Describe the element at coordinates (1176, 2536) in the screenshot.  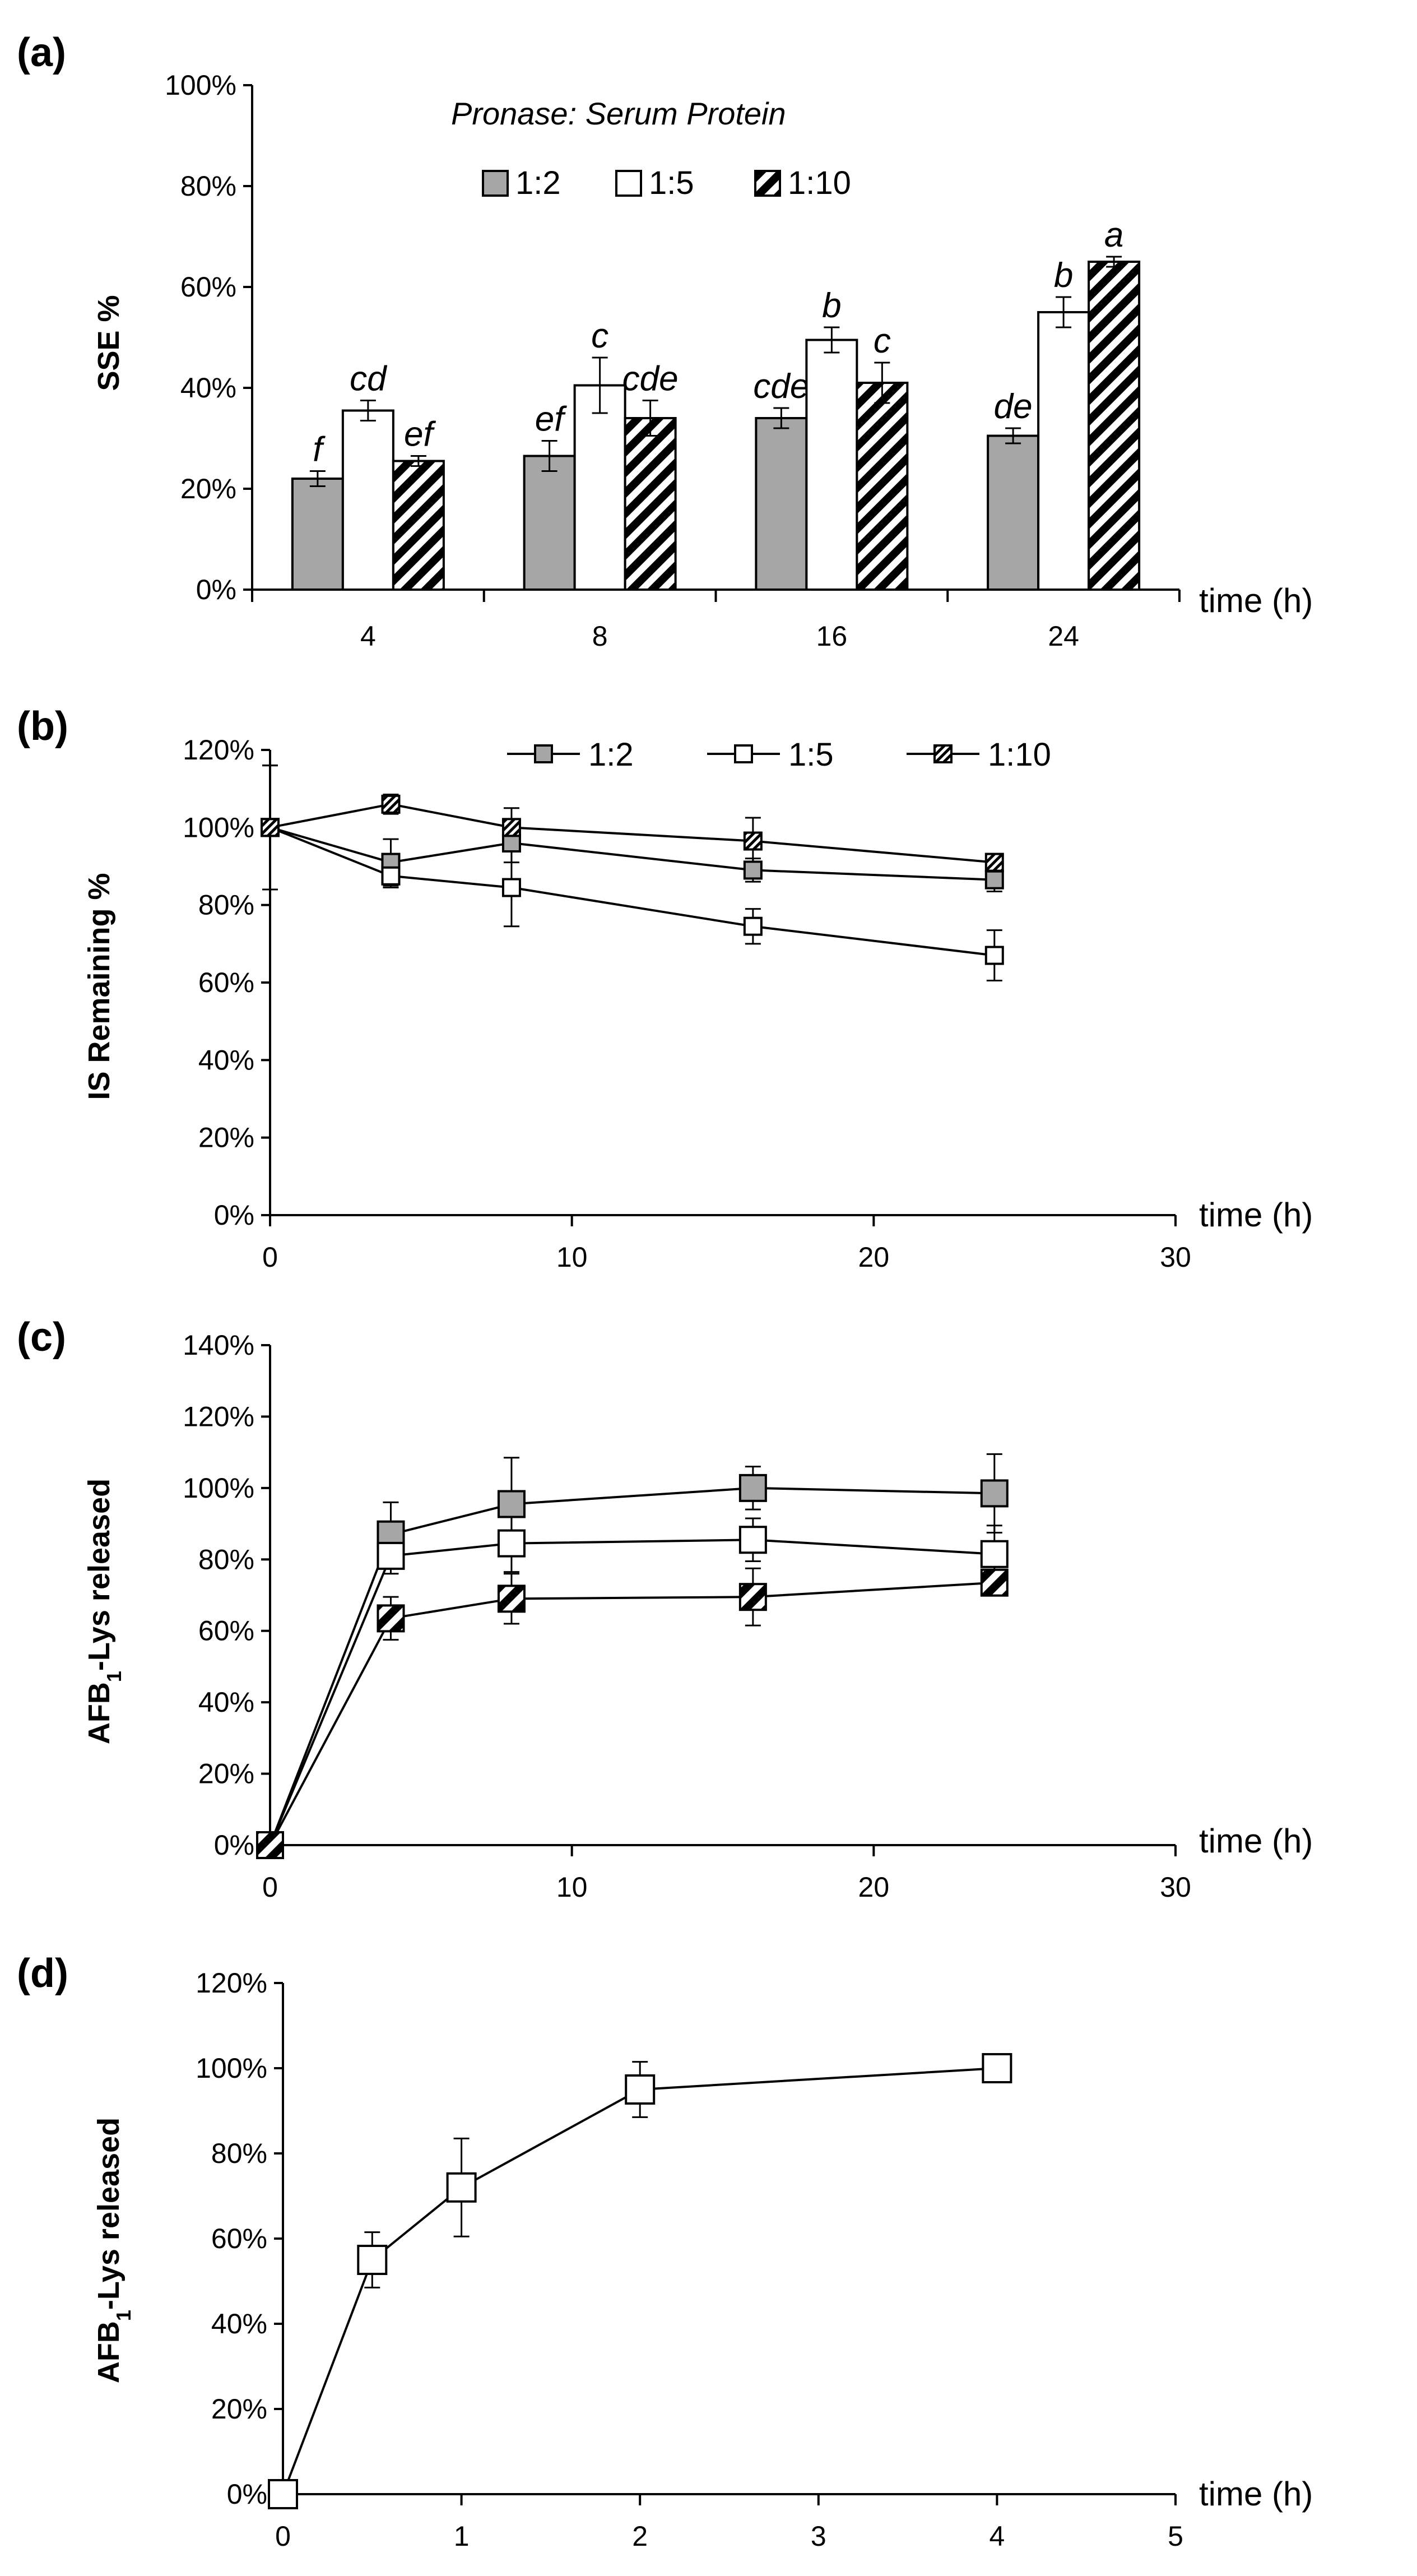
I see `panel-d-x-tick-label: 5` at that location.